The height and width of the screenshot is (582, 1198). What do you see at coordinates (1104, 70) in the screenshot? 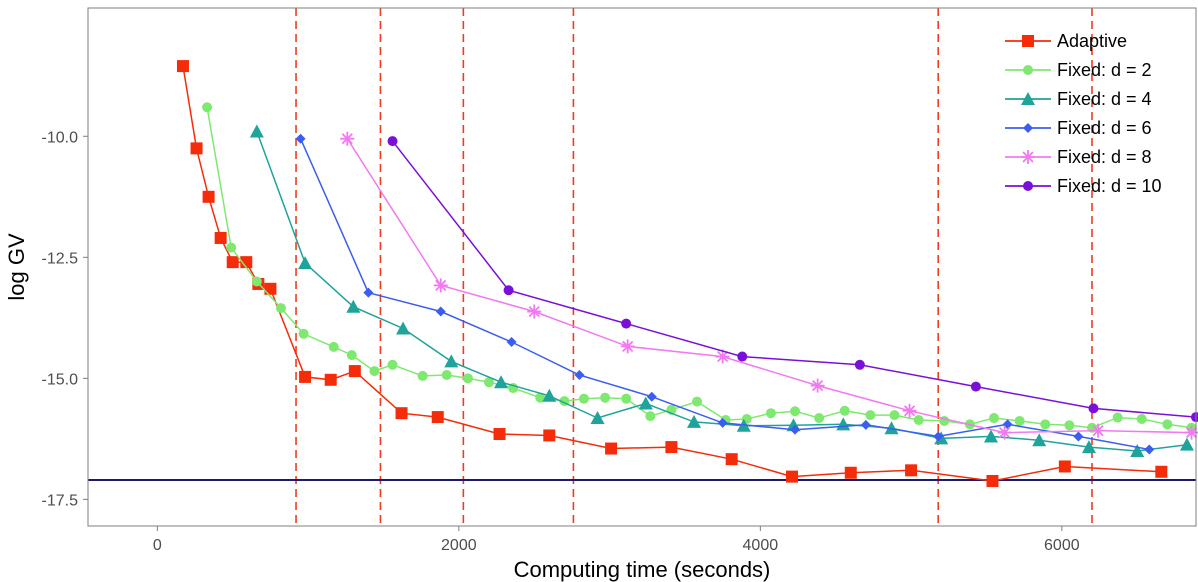
I see `legend-label: Fixed: d = 2` at bounding box center [1104, 70].